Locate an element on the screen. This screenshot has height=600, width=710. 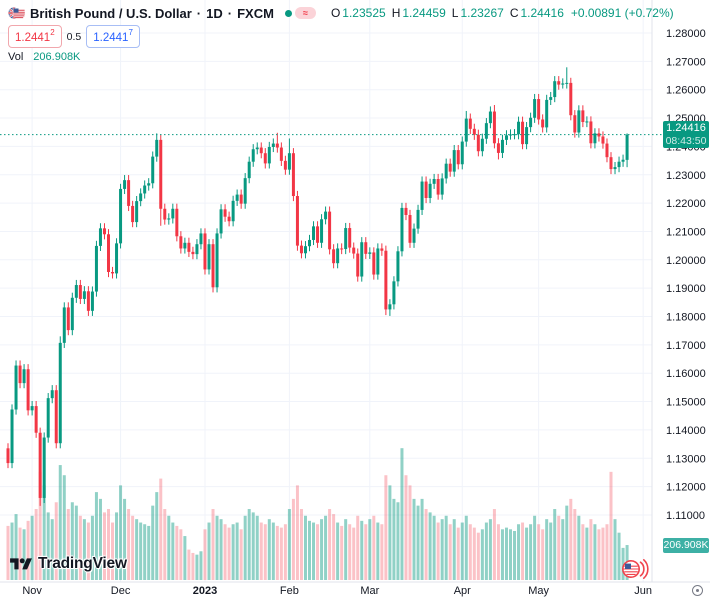
price-tick-label: 1.13000 is located at coordinates (686, 459).